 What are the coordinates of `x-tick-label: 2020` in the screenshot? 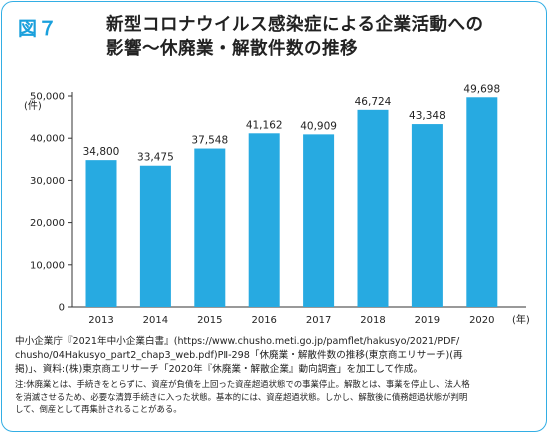 It's located at (481, 320).